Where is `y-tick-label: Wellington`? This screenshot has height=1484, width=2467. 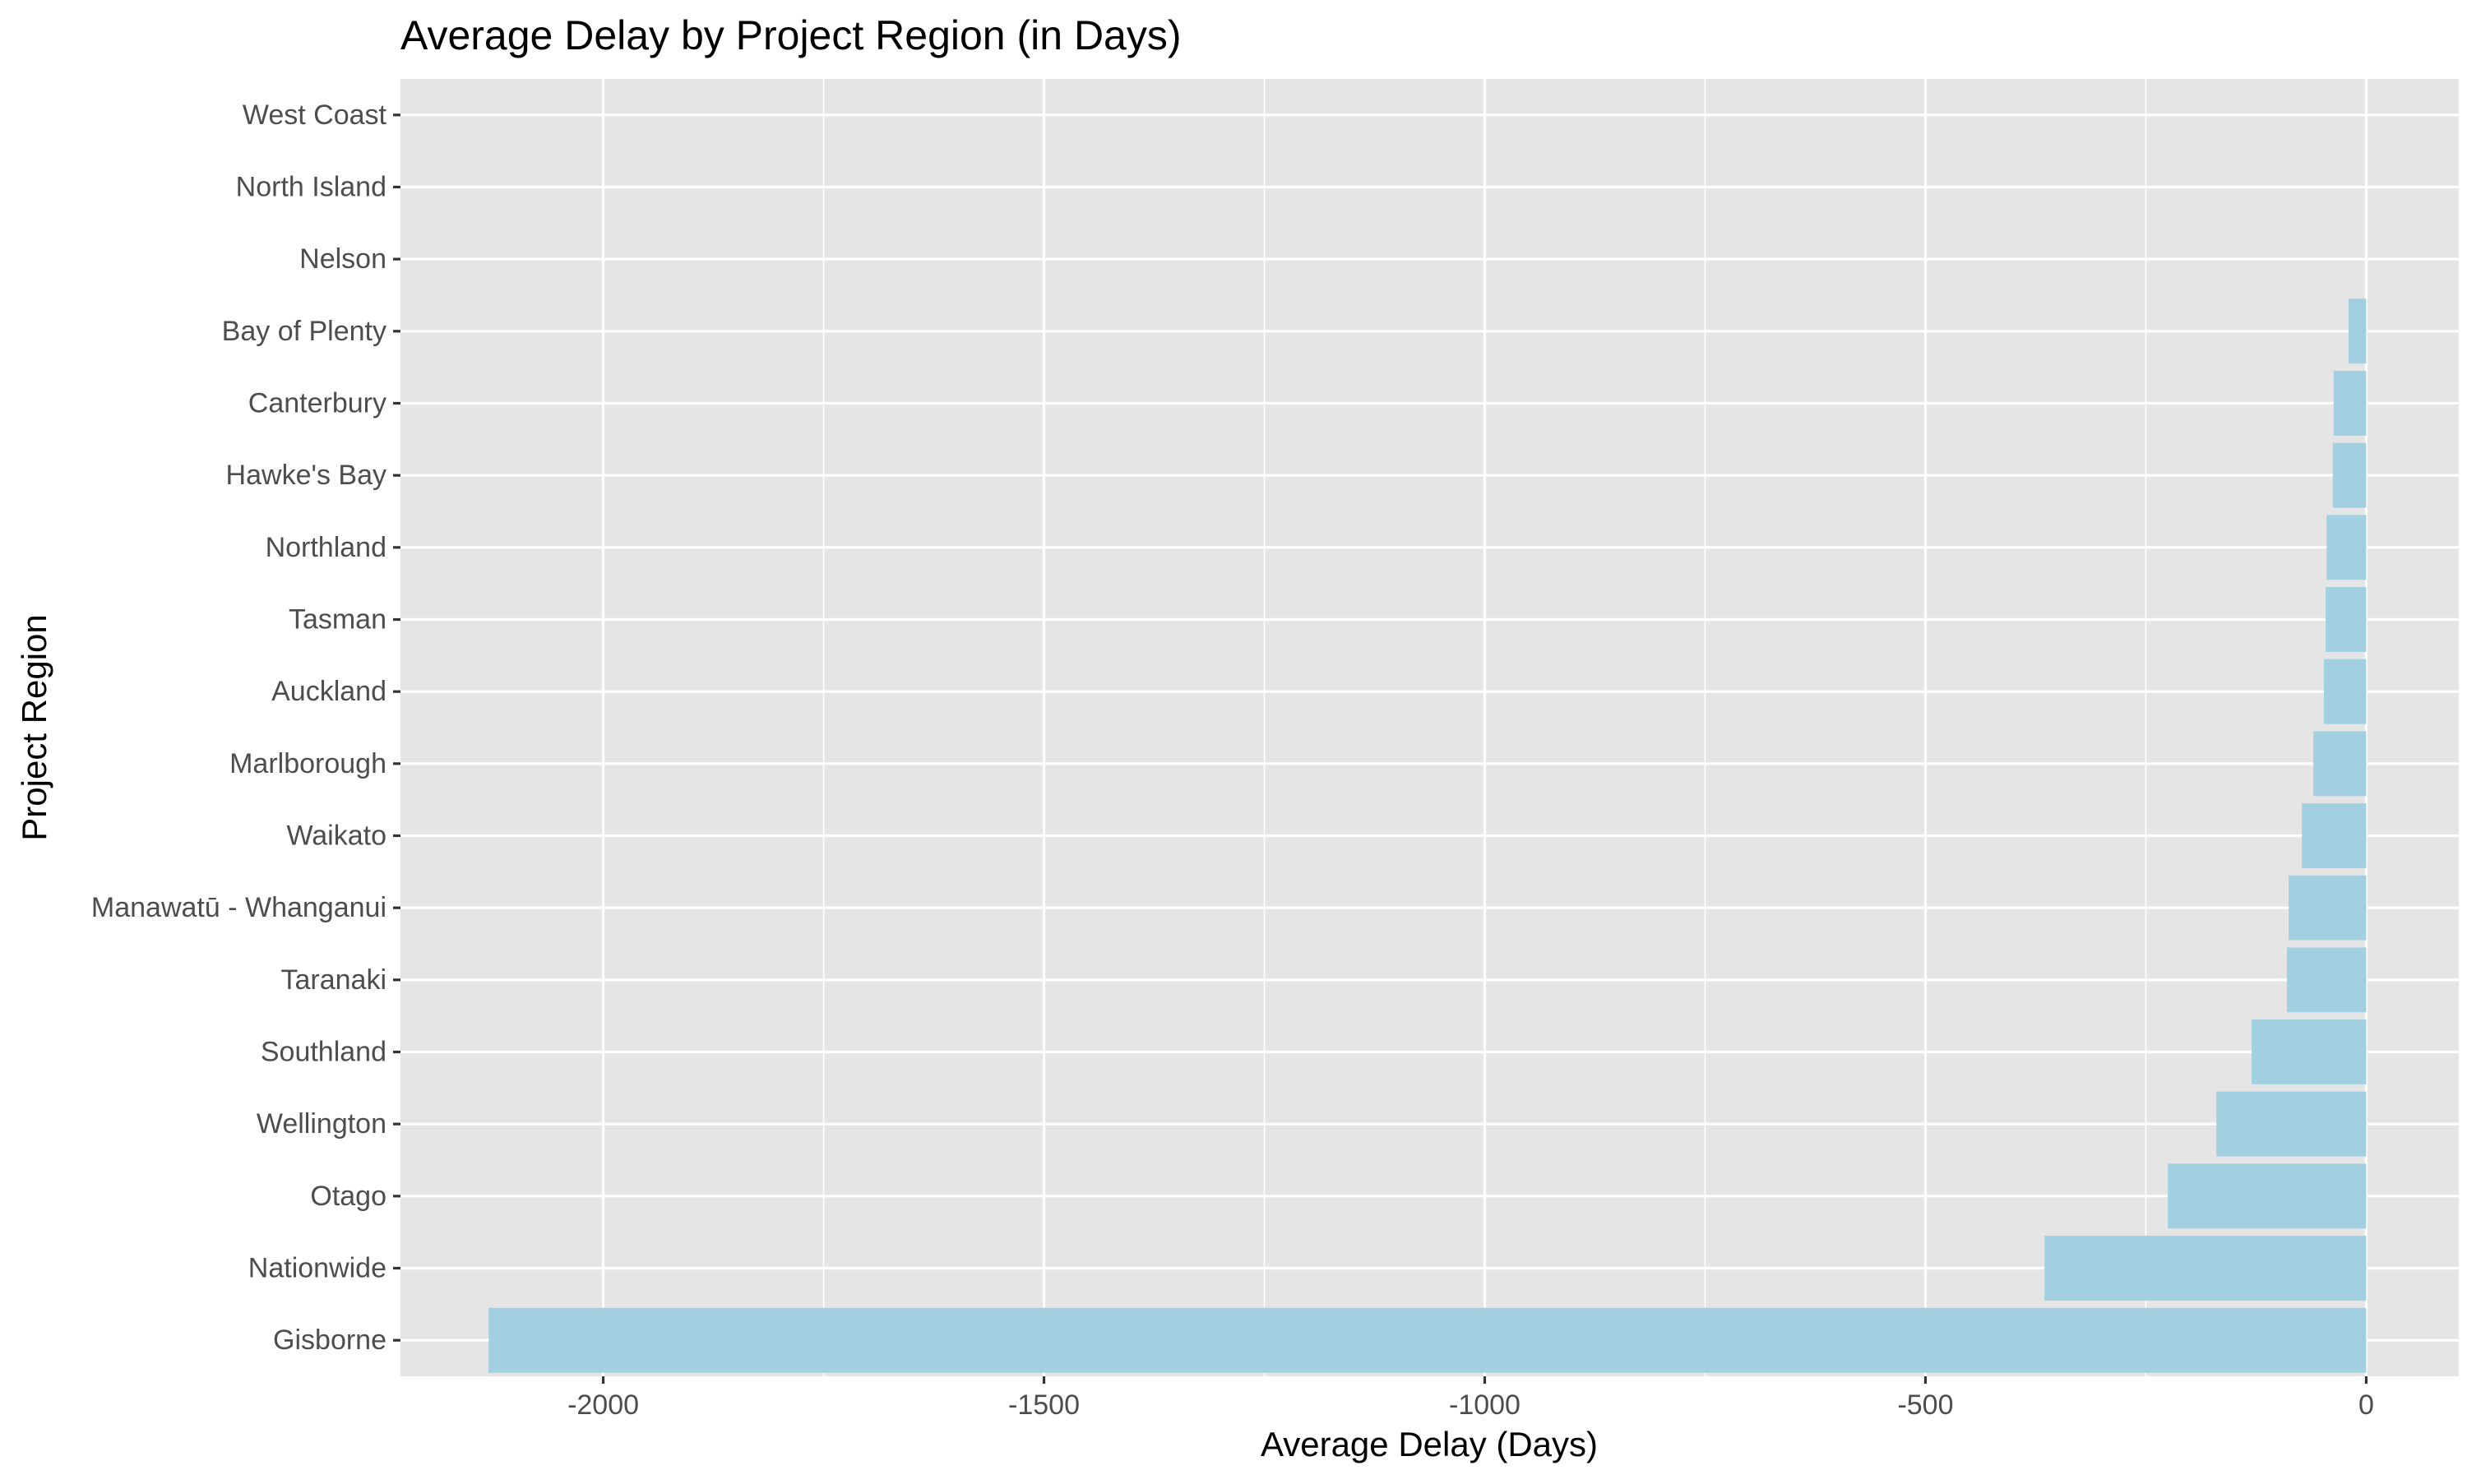
y-tick-label: Wellington is located at coordinates (322, 1124).